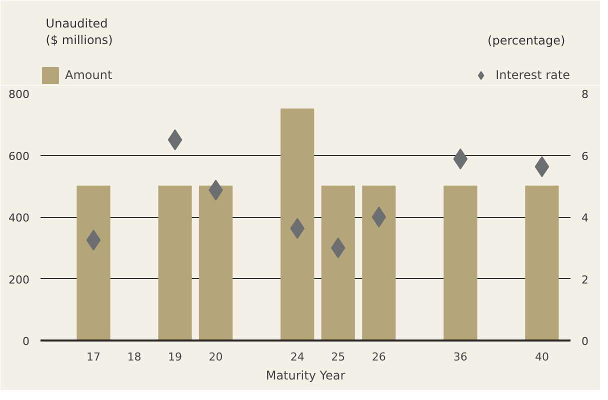  Describe the element at coordinates (306, 375) in the screenshot. I see `x-axis-title: Maturity Year` at that location.